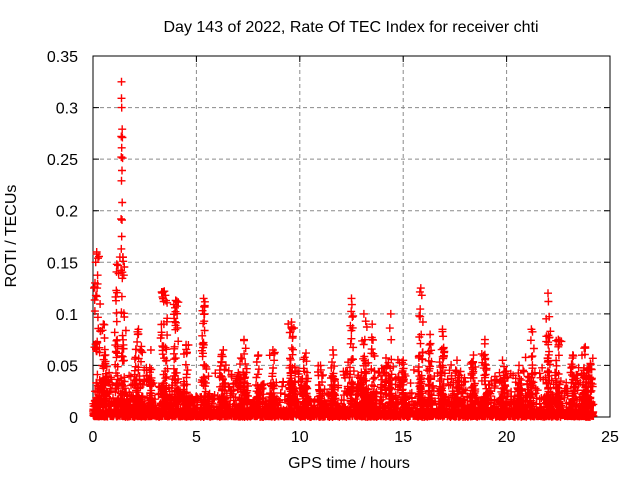 The image size is (640, 480). What do you see at coordinates (62, 366) in the screenshot?
I see `y-tick-label: 0.05` at bounding box center [62, 366].